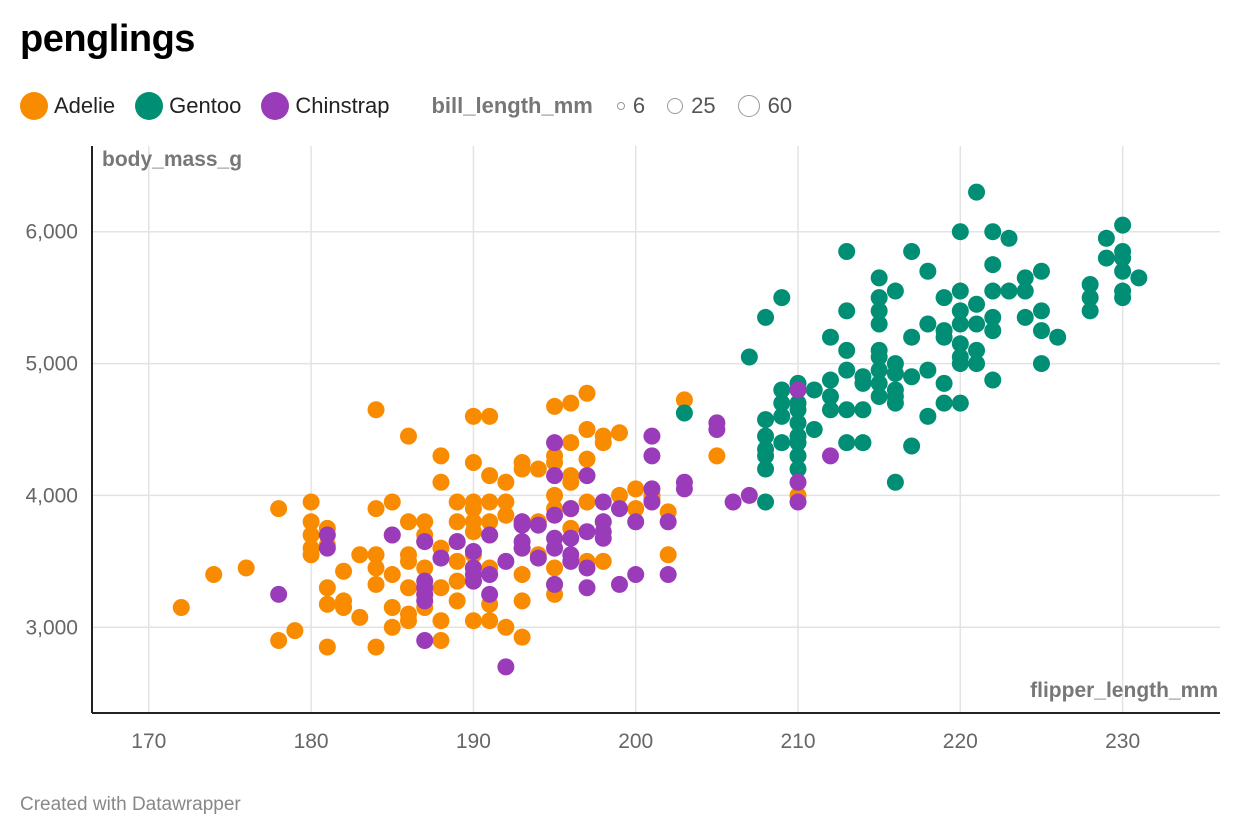 The height and width of the screenshot is (840, 1240). What do you see at coordinates (311, 741) in the screenshot?
I see `x-tick-label: 180` at bounding box center [311, 741].